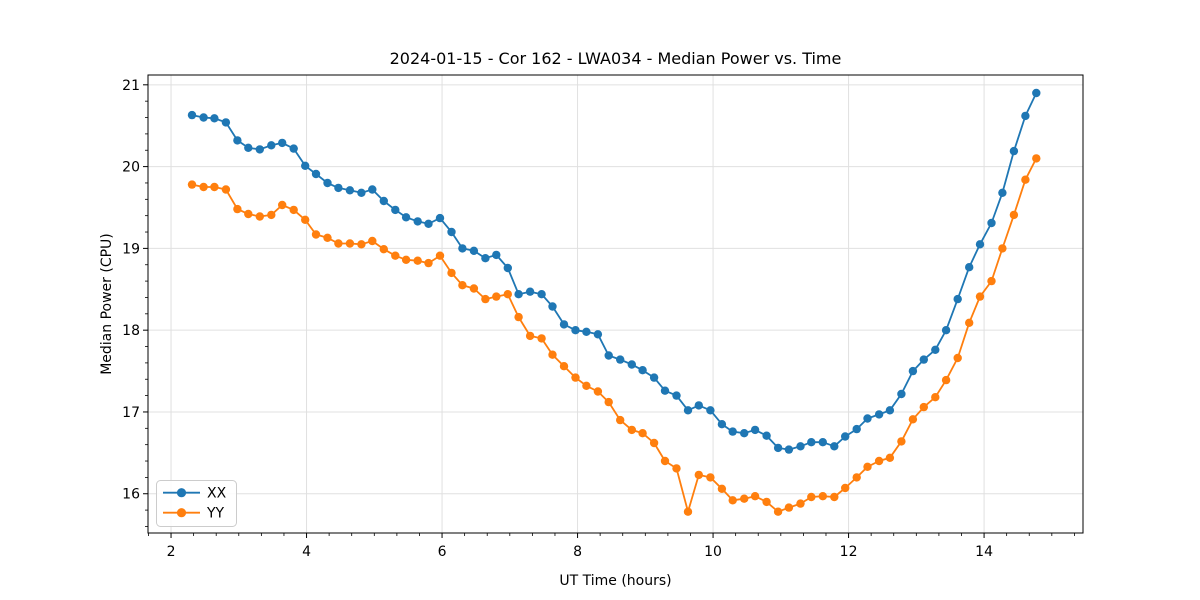 The height and width of the screenshot is (600, 1200). I want to click on x-tick-label: 12, so click(849, 552).